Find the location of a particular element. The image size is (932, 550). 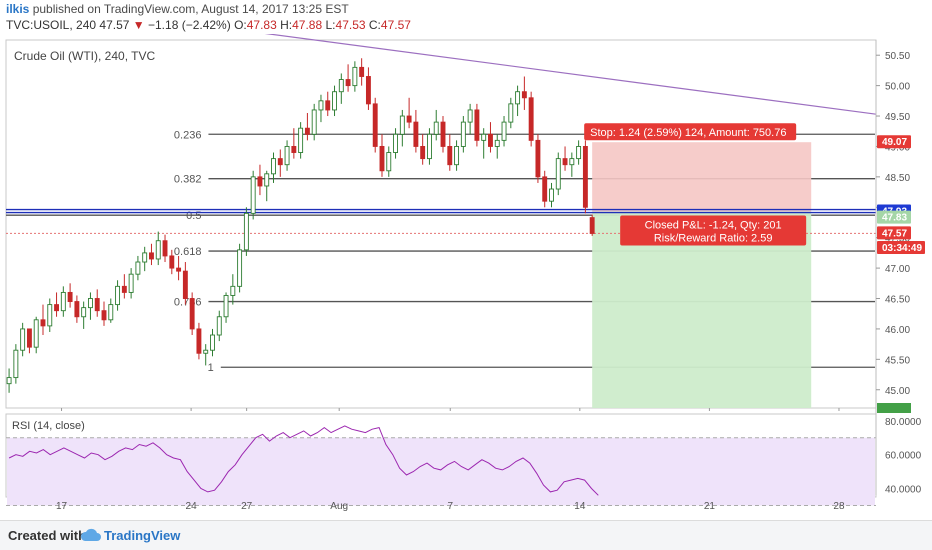

trendline is located at coordinates (570, 74).